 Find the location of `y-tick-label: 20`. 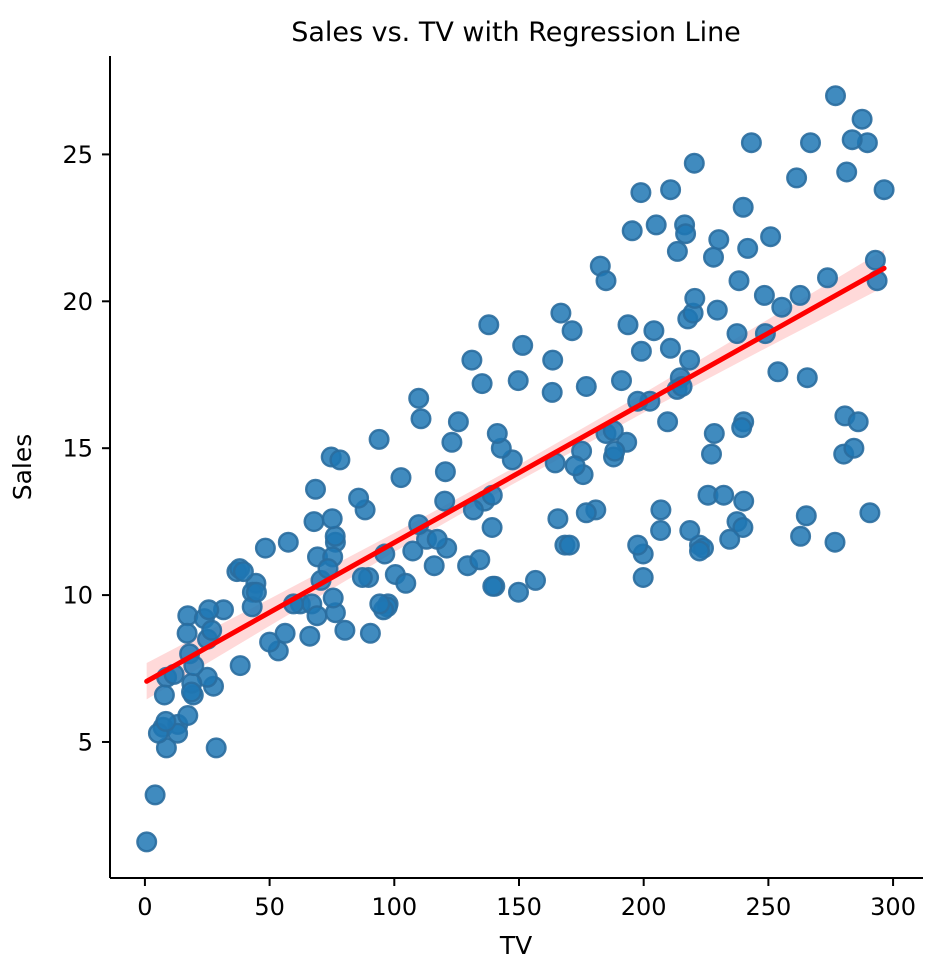

y-tick-label: 20 is located at coordinates (77, 302).